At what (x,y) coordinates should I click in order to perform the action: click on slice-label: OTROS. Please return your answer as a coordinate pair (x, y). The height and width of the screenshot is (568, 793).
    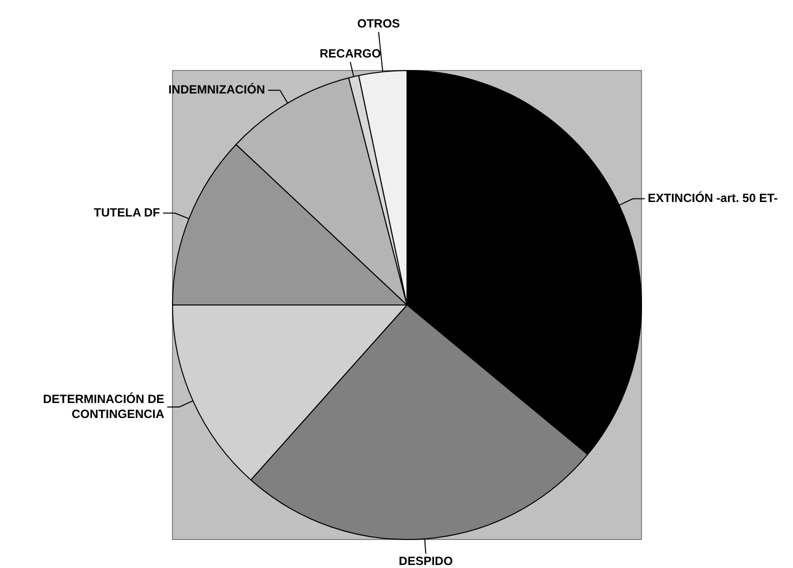
    Looking at the image, I should click on (378, 23).